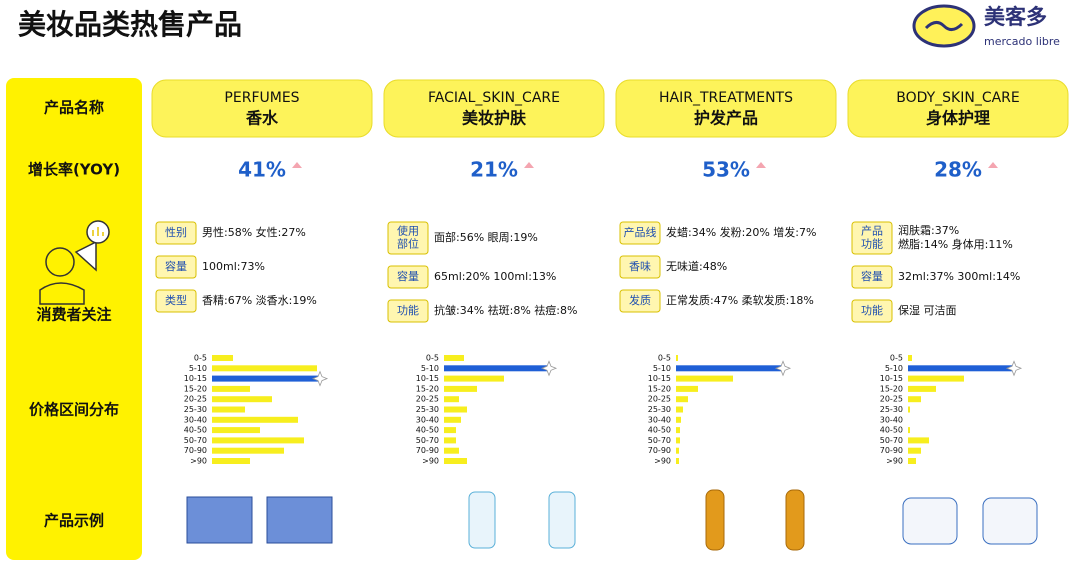 The width and height of the screenshot is (1073, 562). I want to click on attribute-tag-text: 性别, so click(176, 232).